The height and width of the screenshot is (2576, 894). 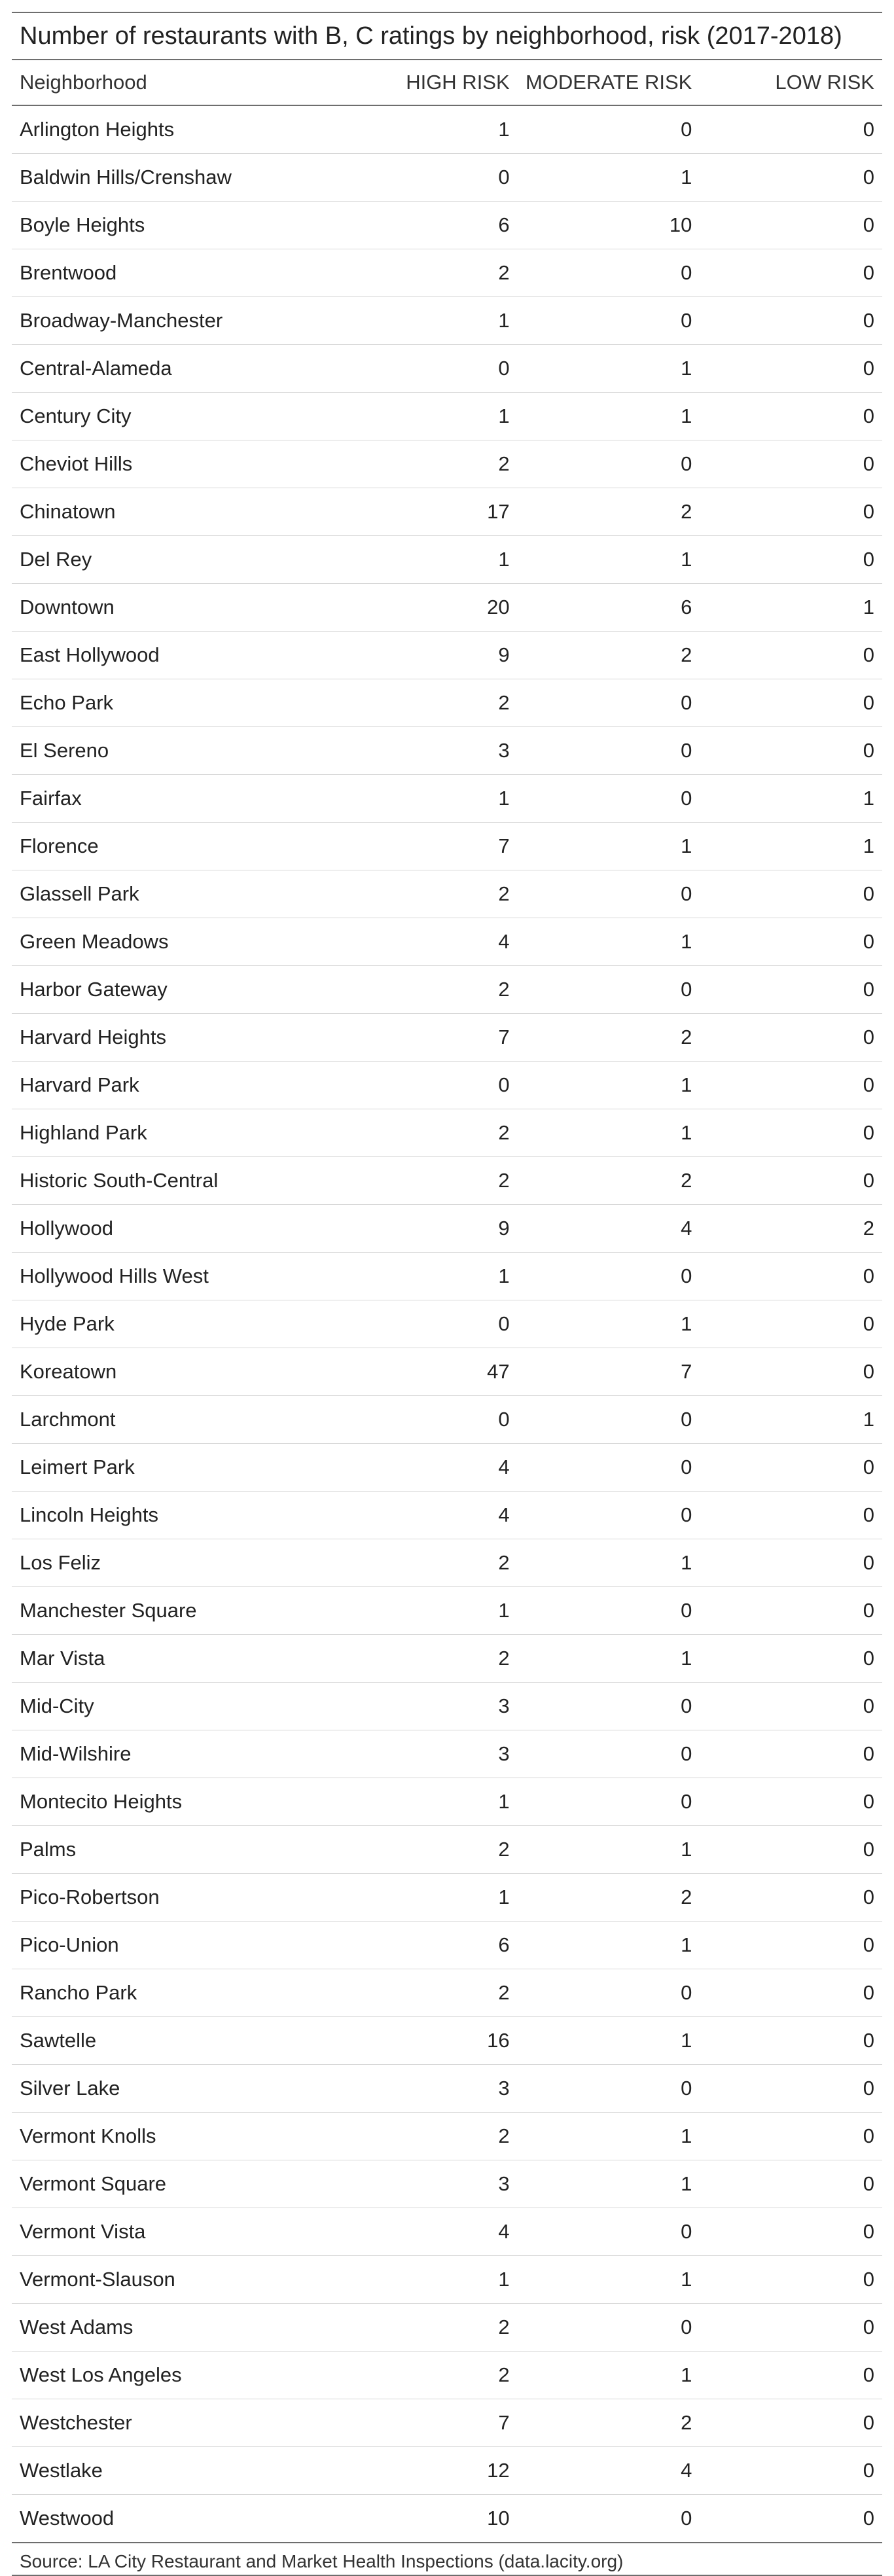 What do you see at coordinates (447, 1133) in the screenshot?
I see `table-row: Highland Park 2 1 0` at bounding box center [447, 1133].